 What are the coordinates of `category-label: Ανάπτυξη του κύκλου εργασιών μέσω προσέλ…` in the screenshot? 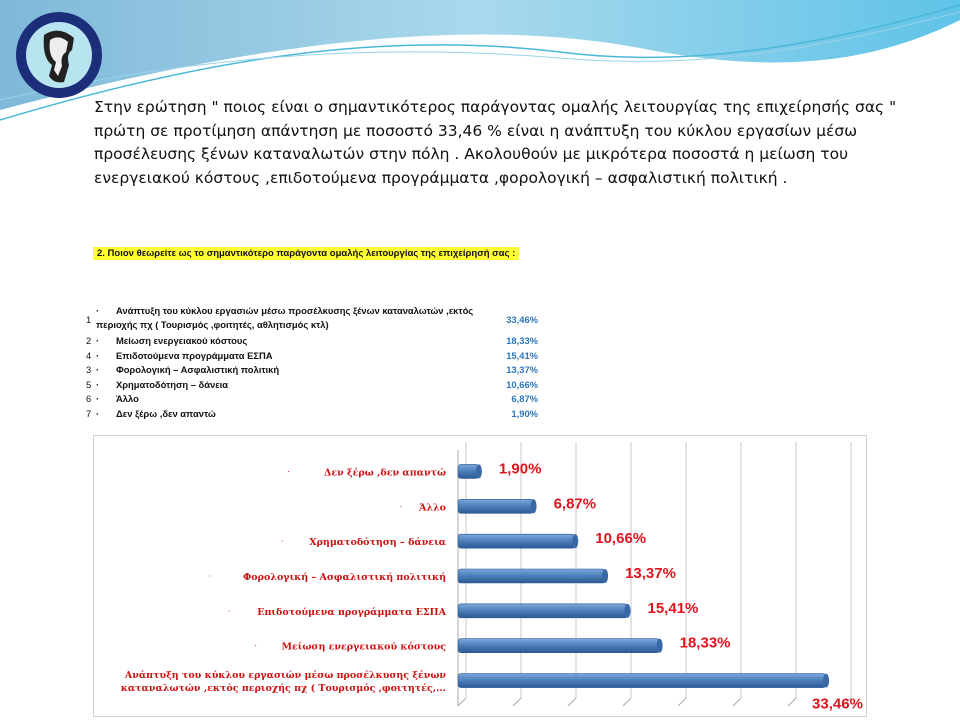 It's located at (285, 675).